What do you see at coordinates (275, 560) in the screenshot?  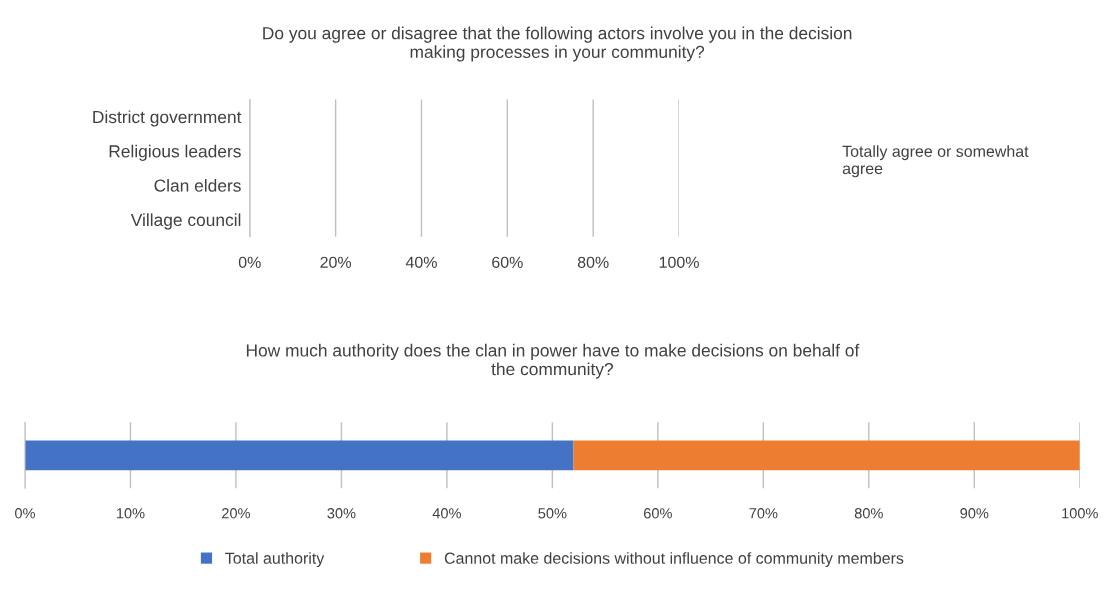 I see `legend-label: Total authority` at bounding box center [275, 560].